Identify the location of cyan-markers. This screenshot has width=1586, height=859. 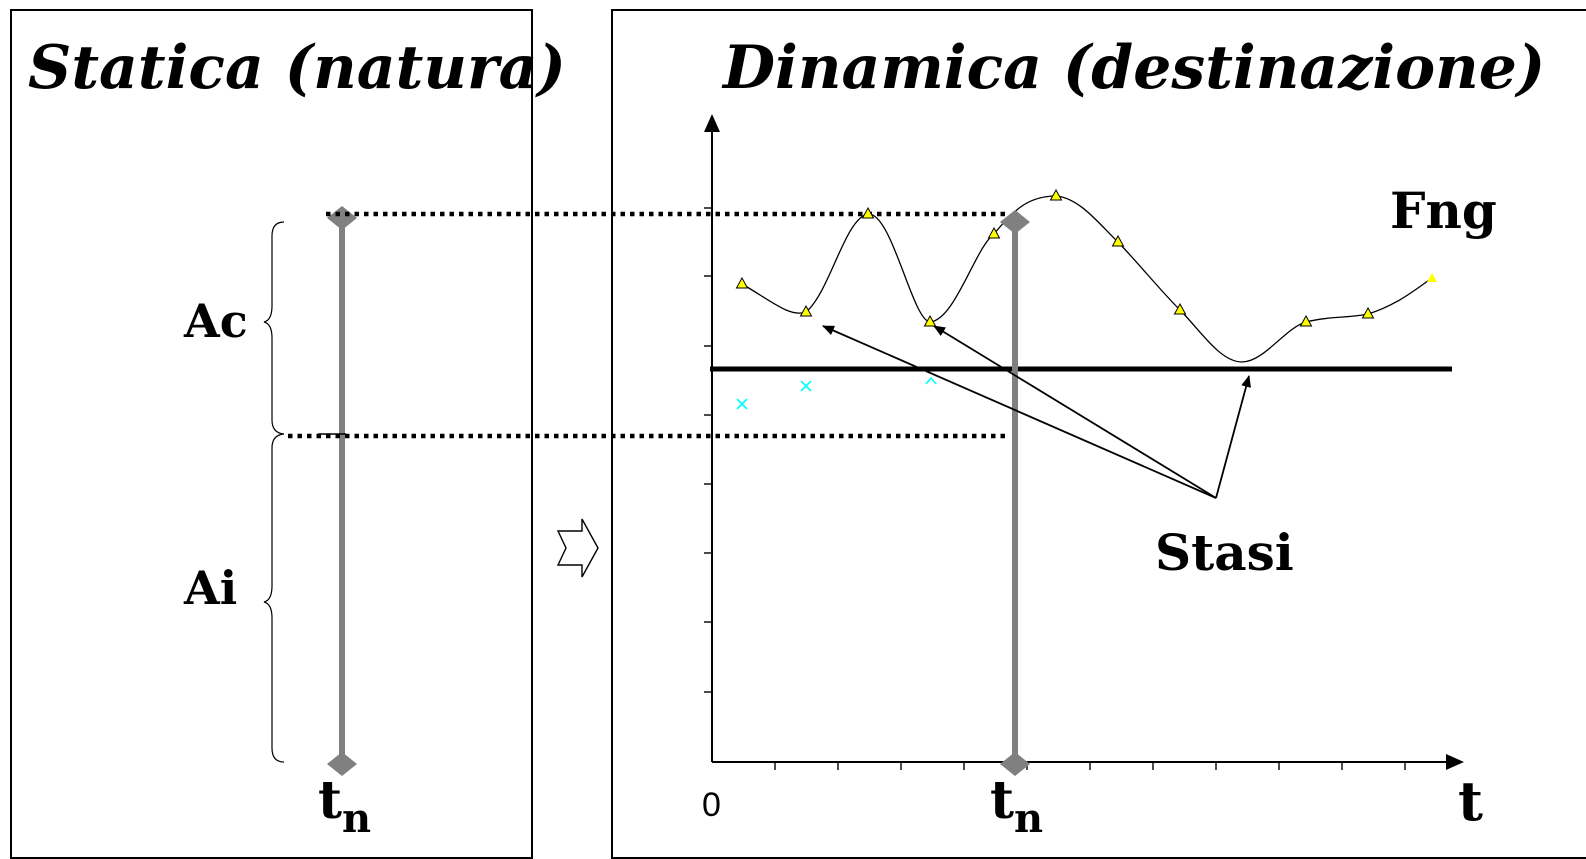
(836, 393).